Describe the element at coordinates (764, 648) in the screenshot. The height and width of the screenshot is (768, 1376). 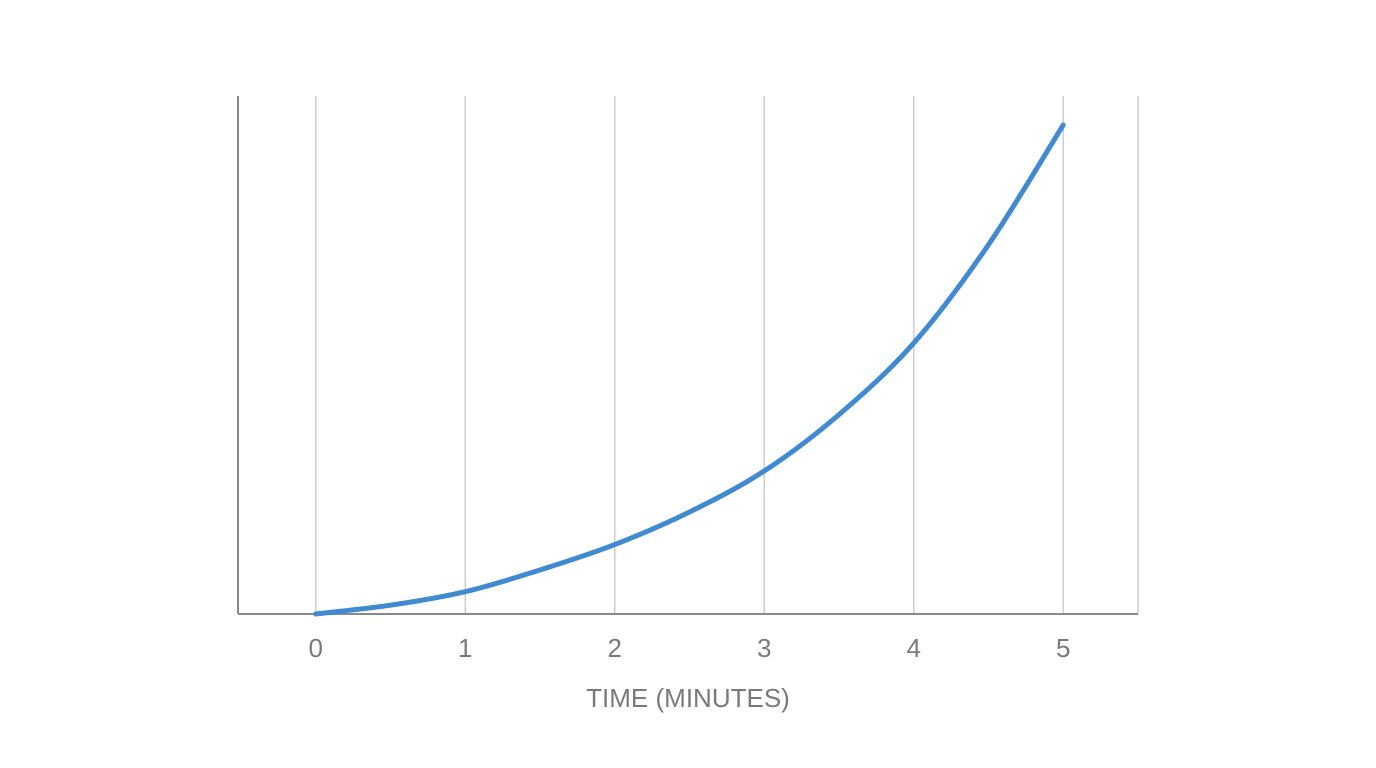
I see `x-tick-label: 3` at that location.